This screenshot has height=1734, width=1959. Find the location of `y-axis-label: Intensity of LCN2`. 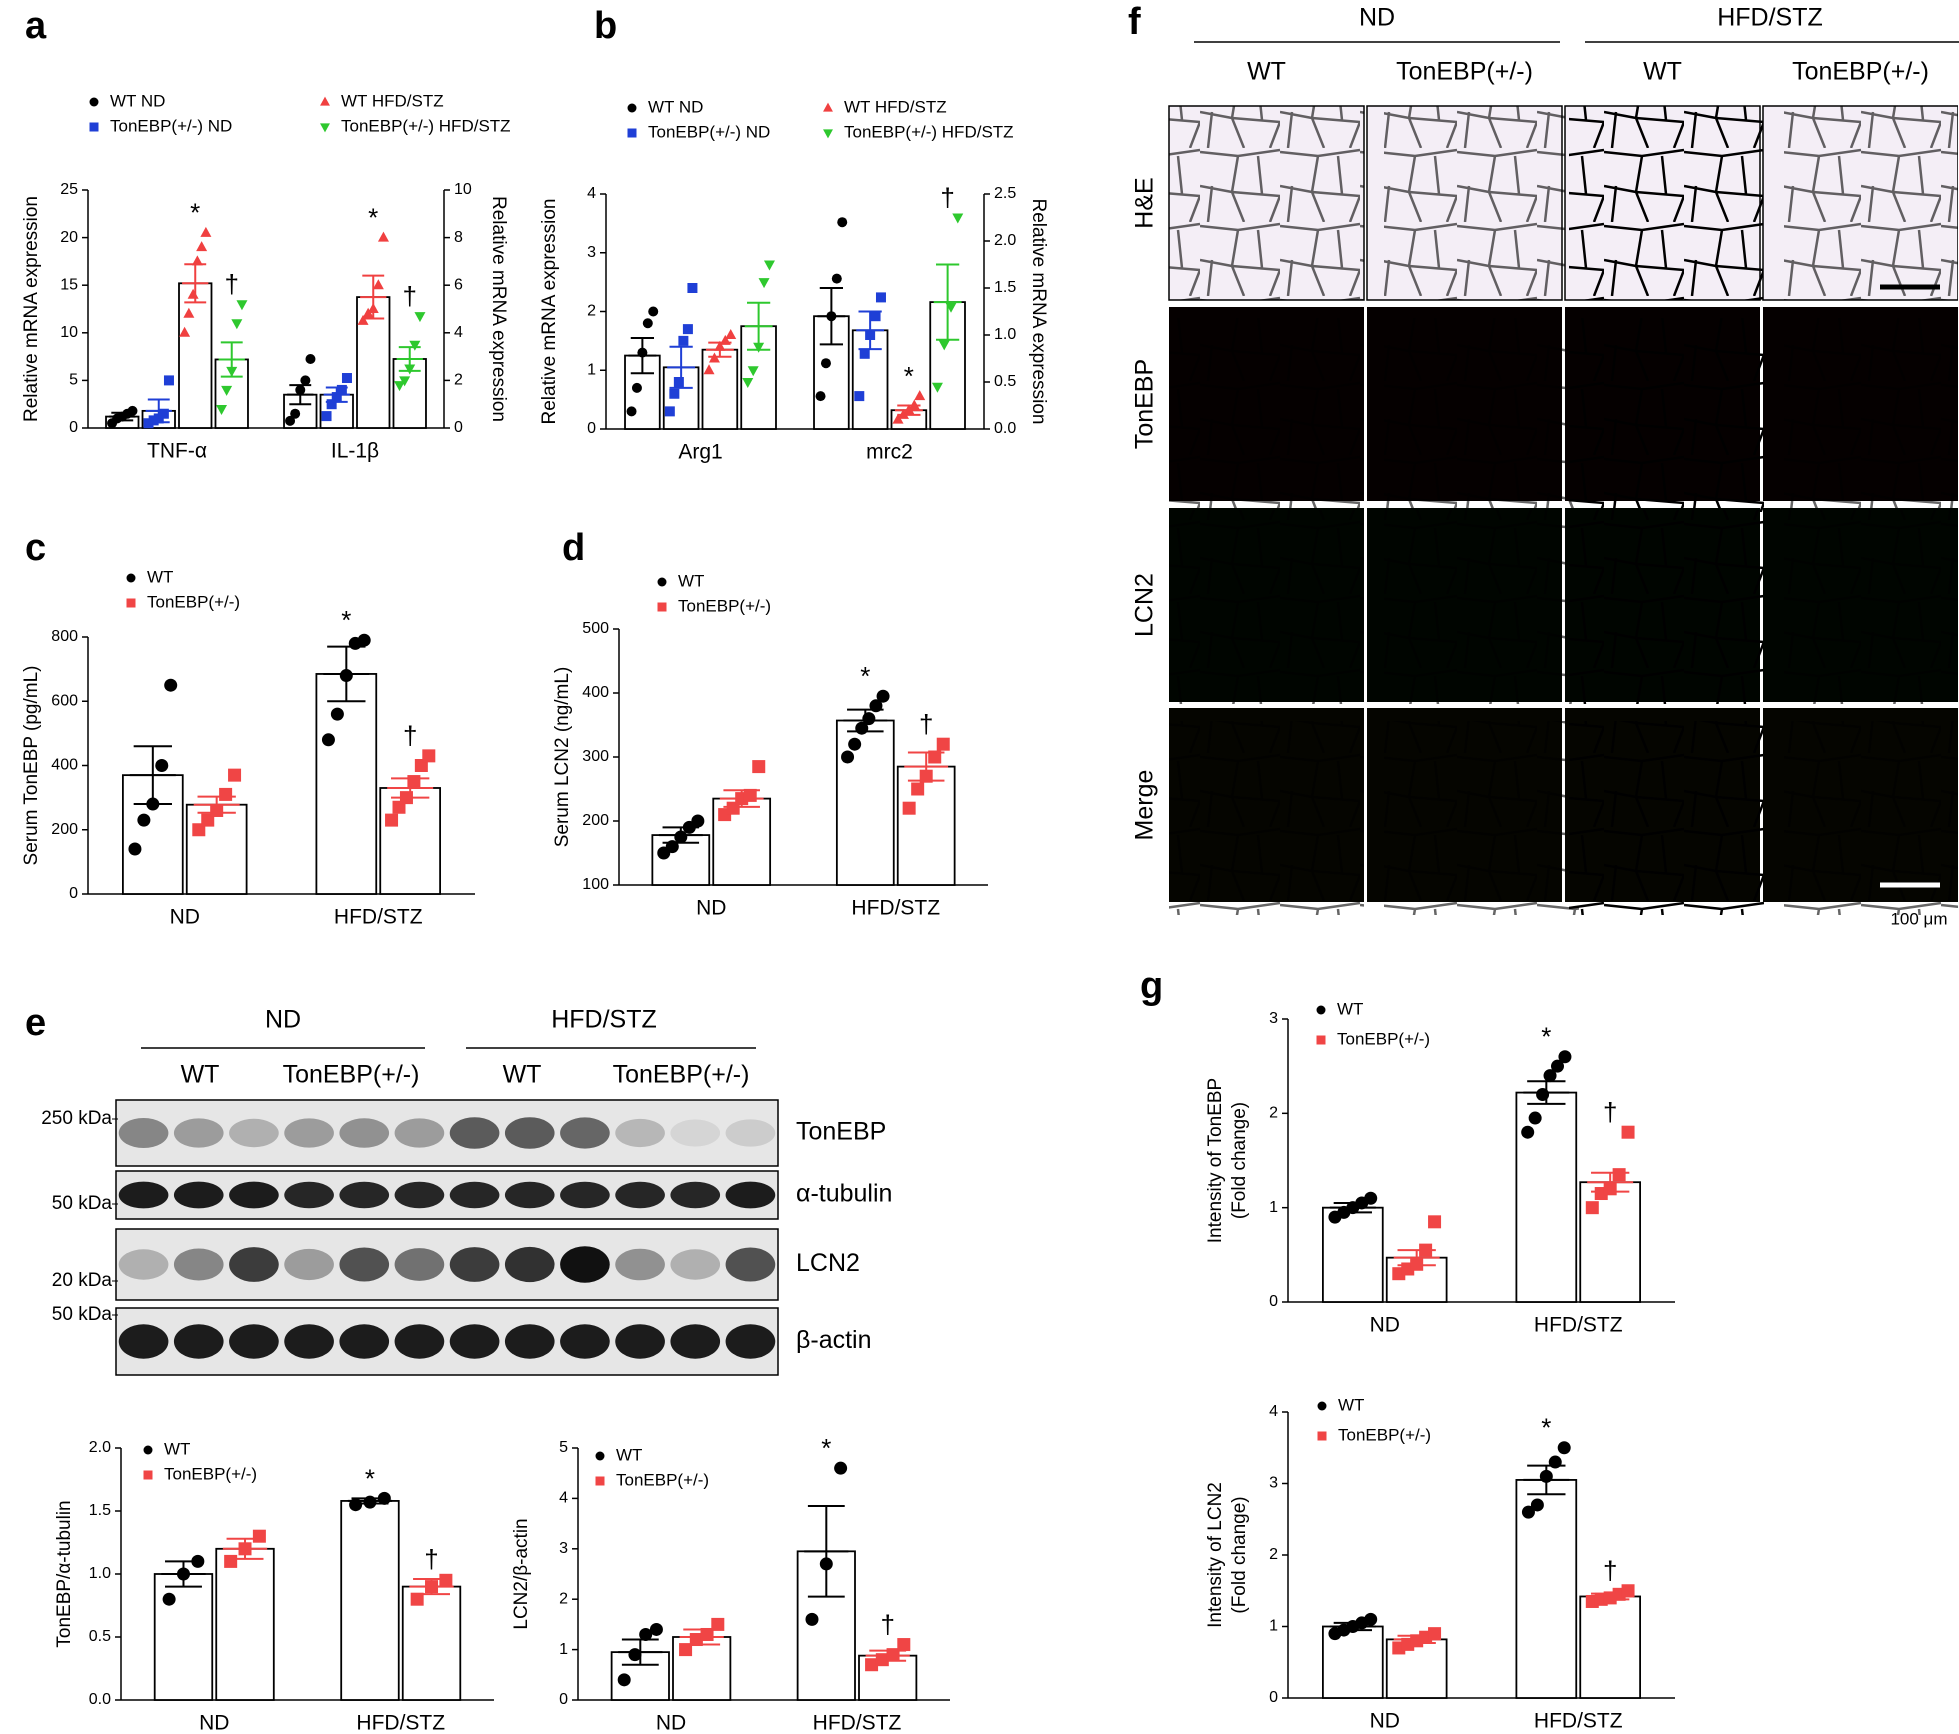

y-axis-label: Intensity of LCN2 is located at coordinates (1215, 1555).